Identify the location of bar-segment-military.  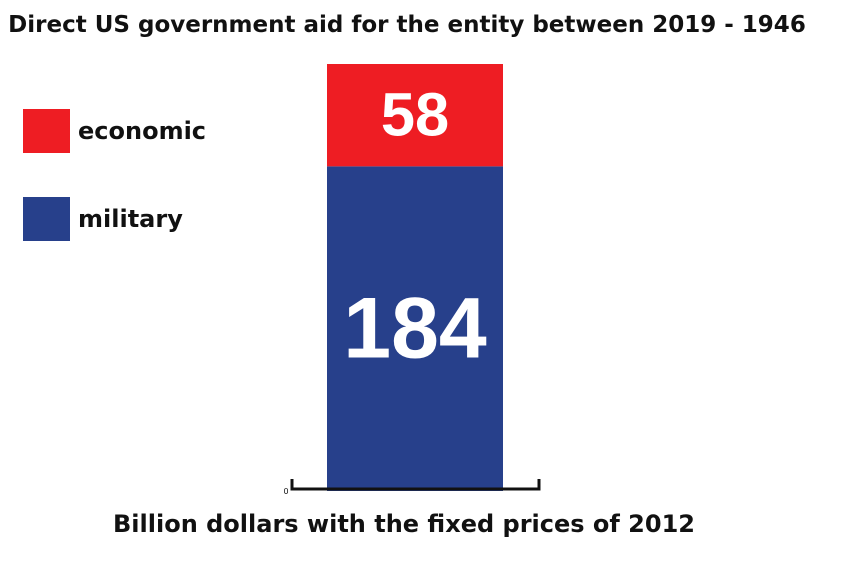
(415, 328).